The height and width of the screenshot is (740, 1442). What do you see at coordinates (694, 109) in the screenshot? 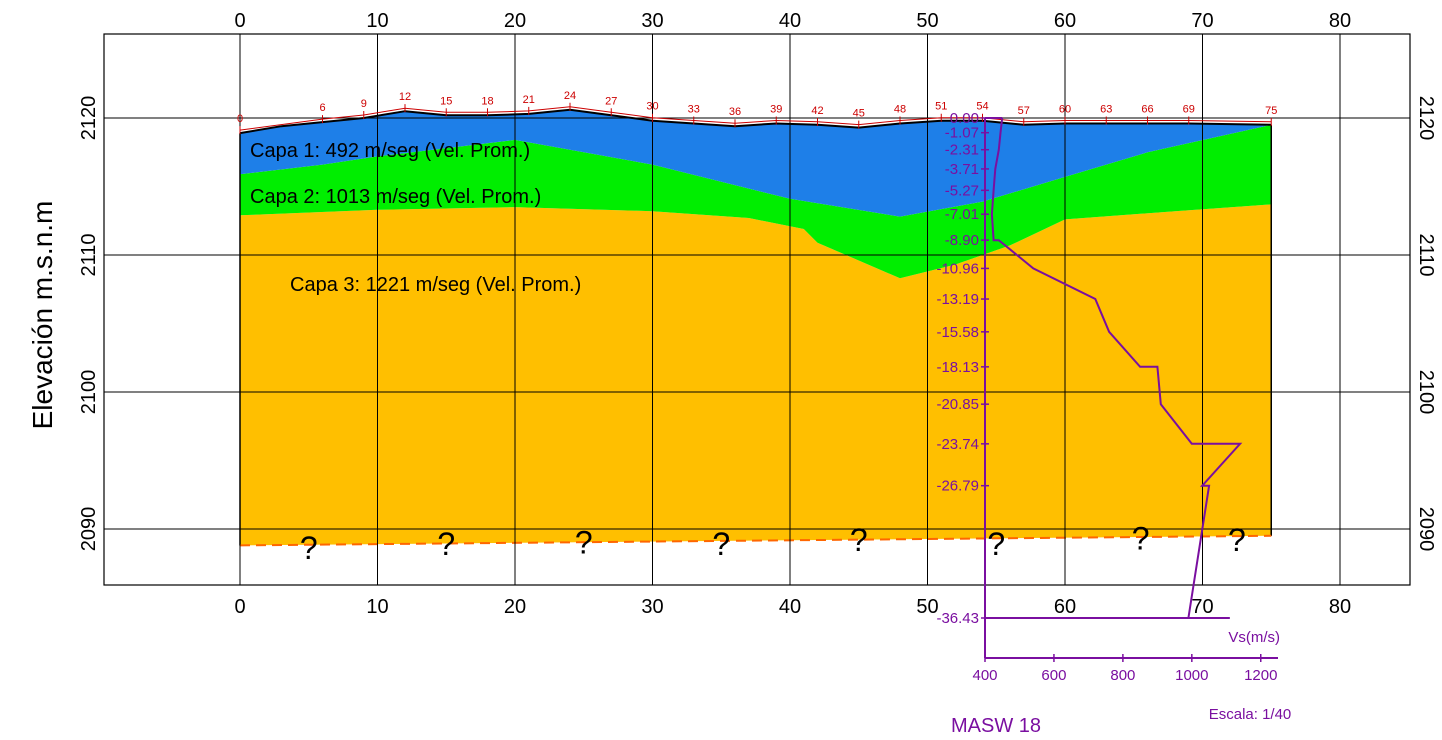
I see `geophone-label: 33` at bounding box center [694, 109].